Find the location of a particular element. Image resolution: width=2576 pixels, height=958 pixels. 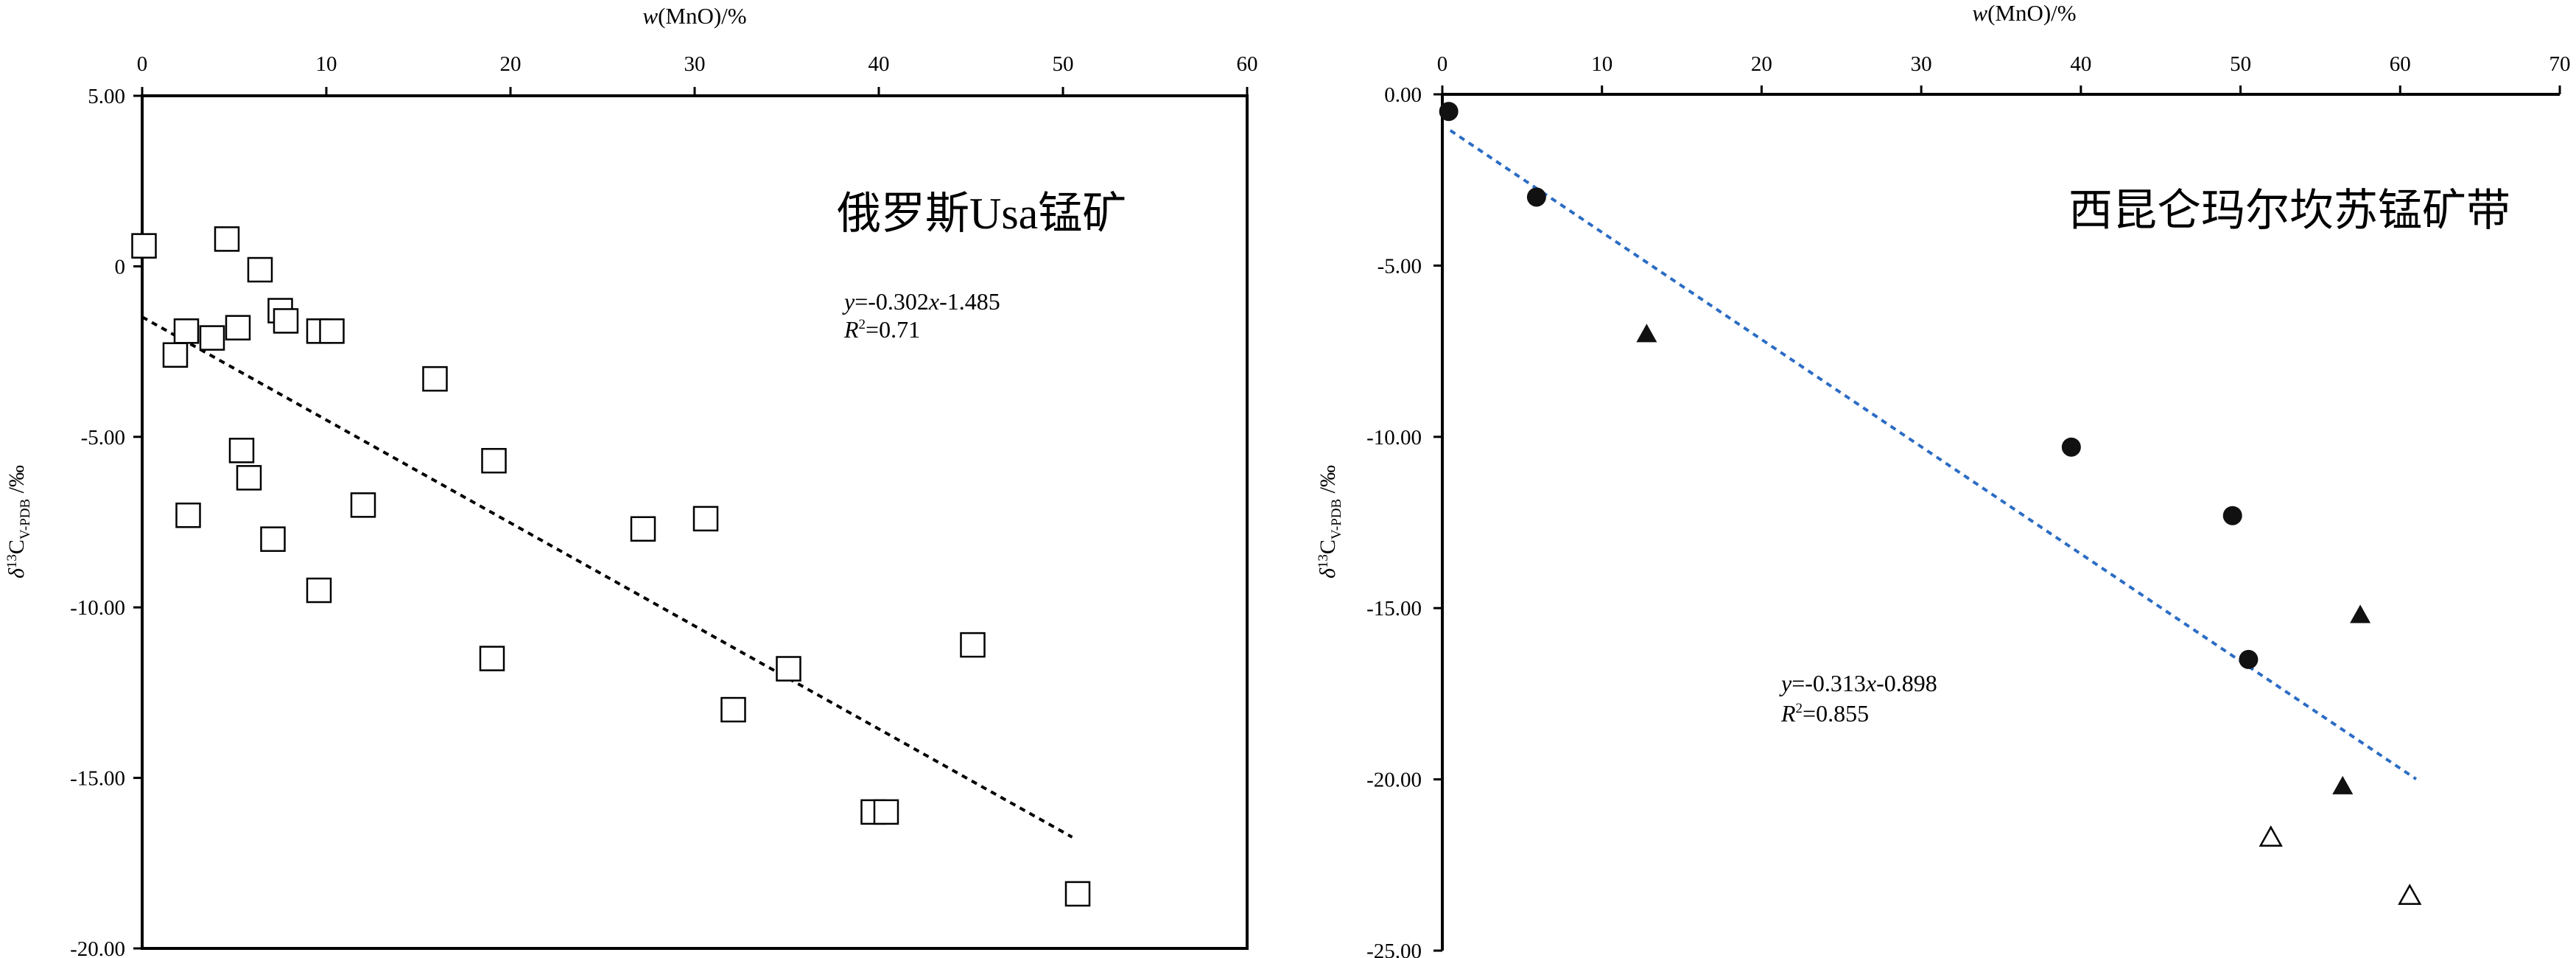

right-x-tick-label: 60 is located at coordinates (2400, 64).